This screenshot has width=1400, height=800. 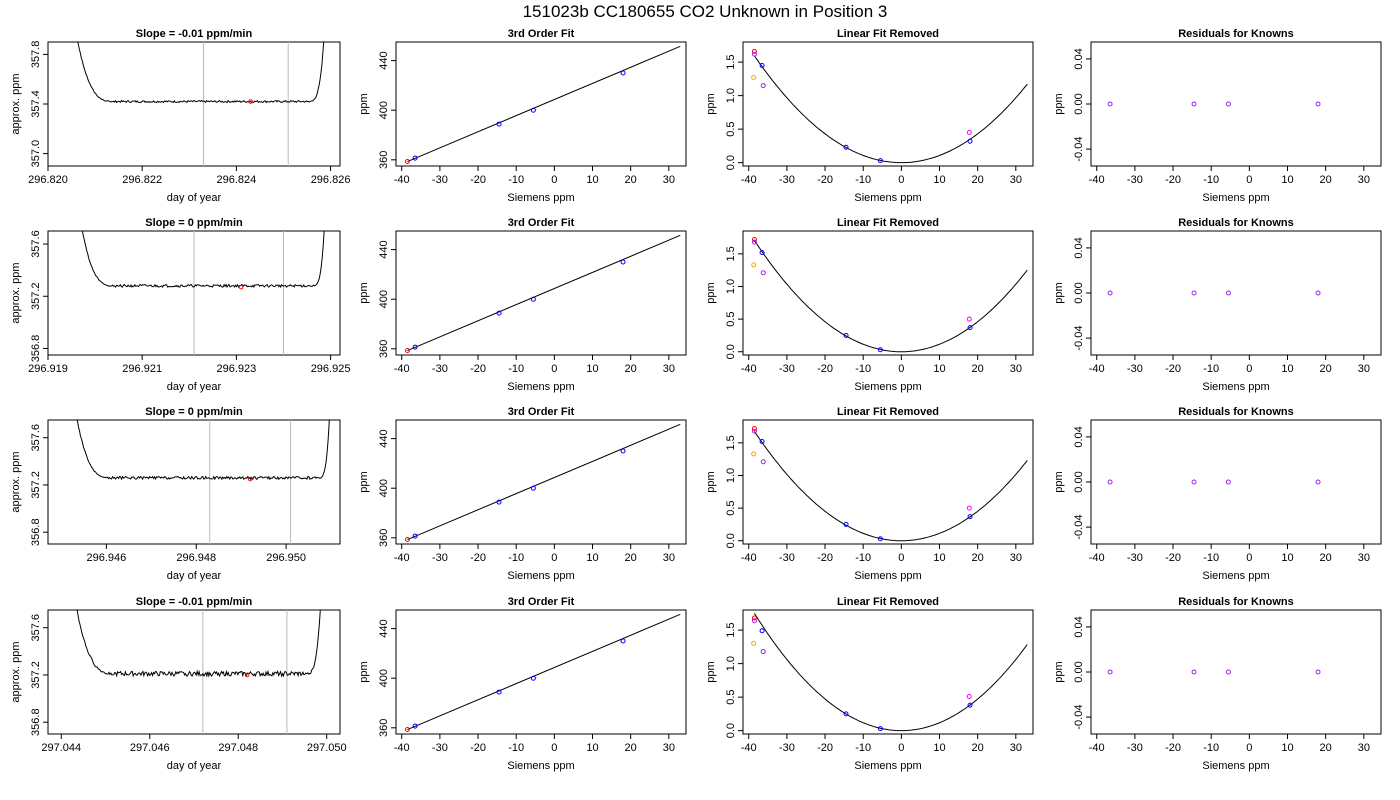 What do you see at coordinates (939, 558) in the screenshot?
I see `x-tick-label: 10` at bounding box center [939, 558].